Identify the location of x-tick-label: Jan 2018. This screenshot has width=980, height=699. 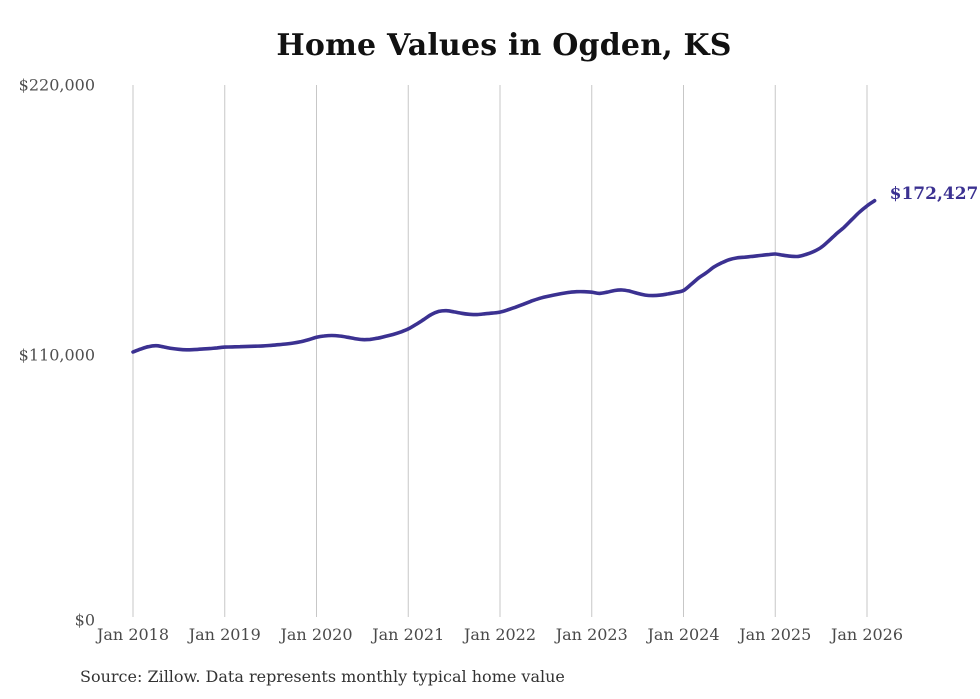
(133, 634).